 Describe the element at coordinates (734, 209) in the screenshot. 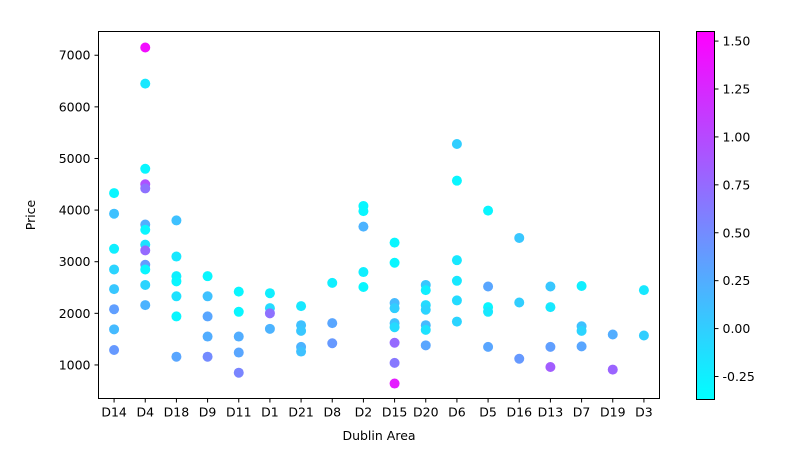

I see `colorbar-ticks: -0.25 0.00 0.25 0.50 0.75 1.00 1.25 1.50` at that location.